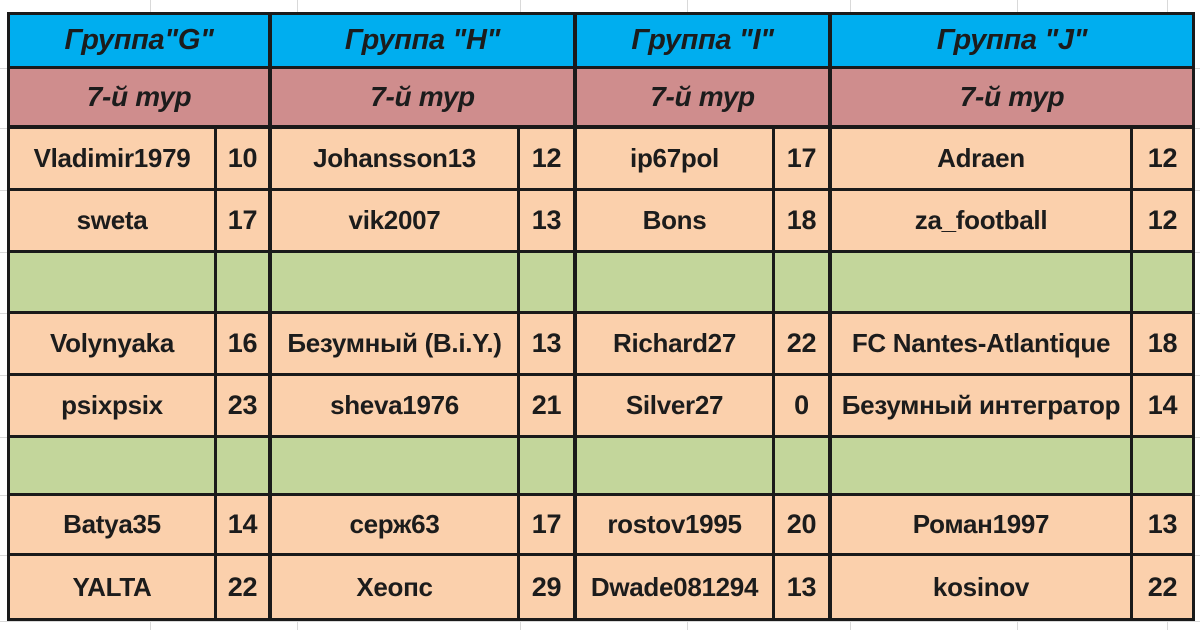 The image size is (1200, 630). Describe the element at coordinates (704, 99) in the screenshot. I see `group-I-round: 7-й тур` at that location.